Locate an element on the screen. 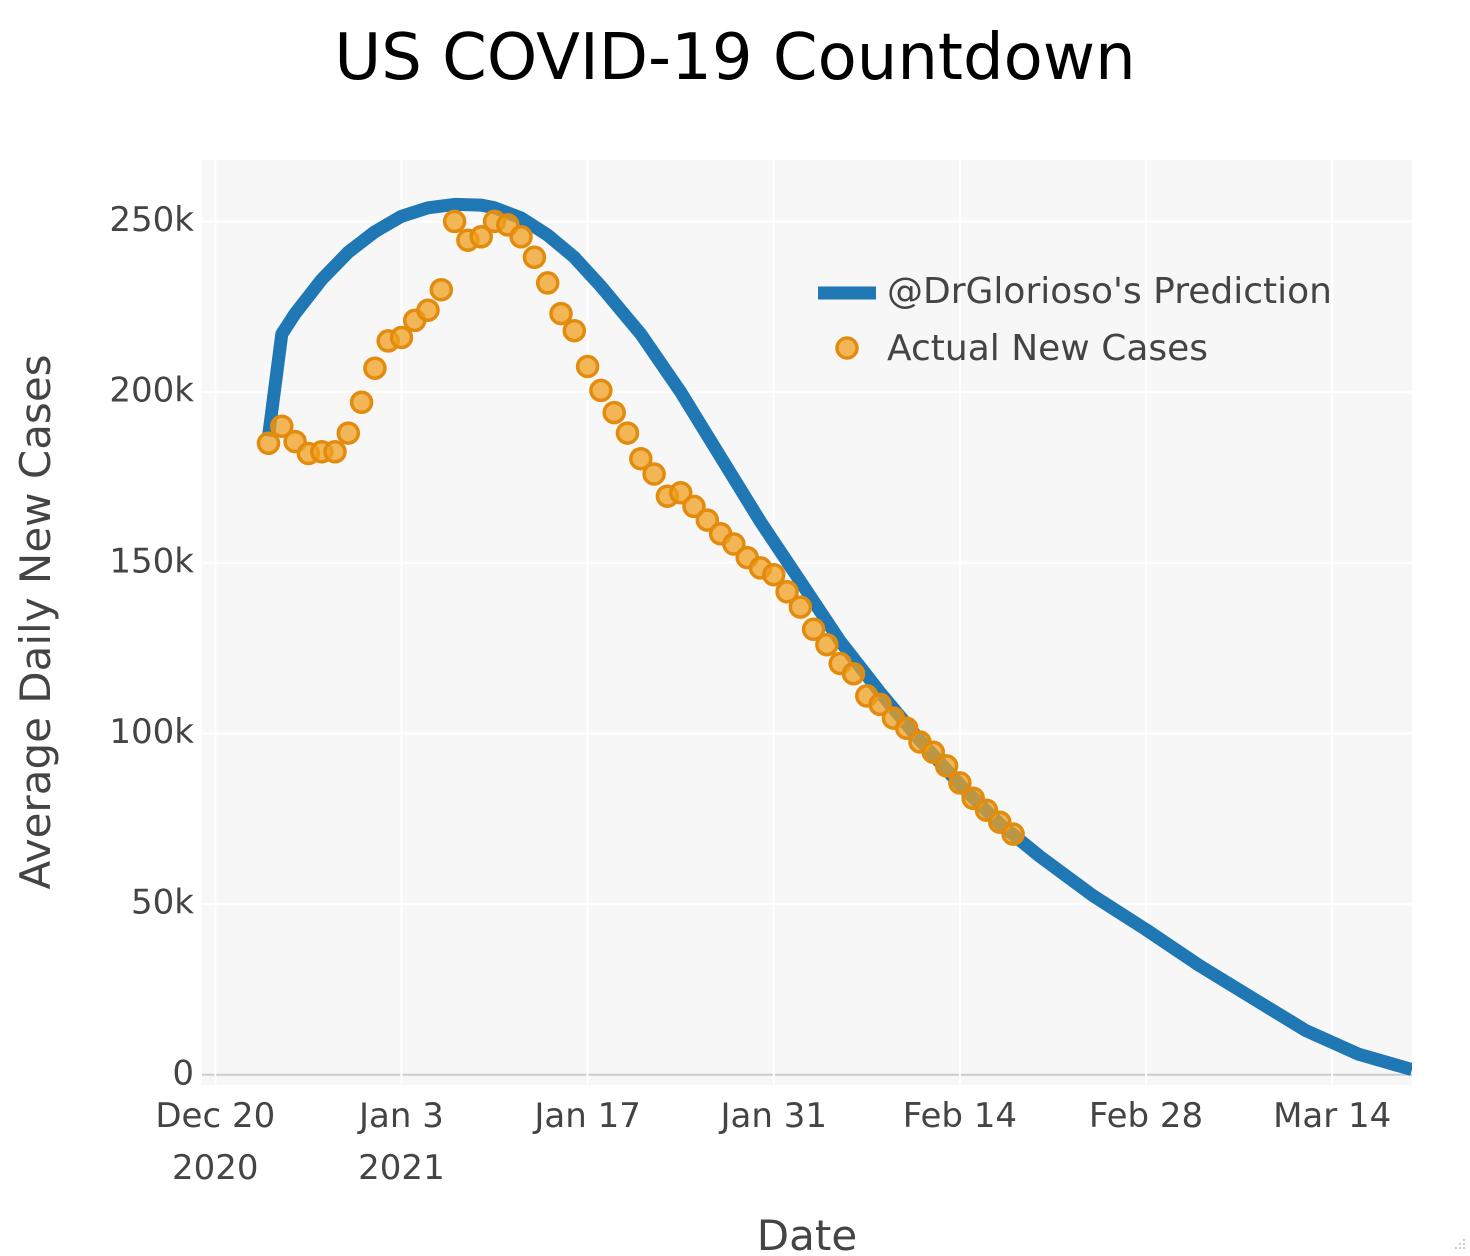 The image size is (1470, 1256). x-tick-label: Jan 17 is located at coordinates (586, 1116).